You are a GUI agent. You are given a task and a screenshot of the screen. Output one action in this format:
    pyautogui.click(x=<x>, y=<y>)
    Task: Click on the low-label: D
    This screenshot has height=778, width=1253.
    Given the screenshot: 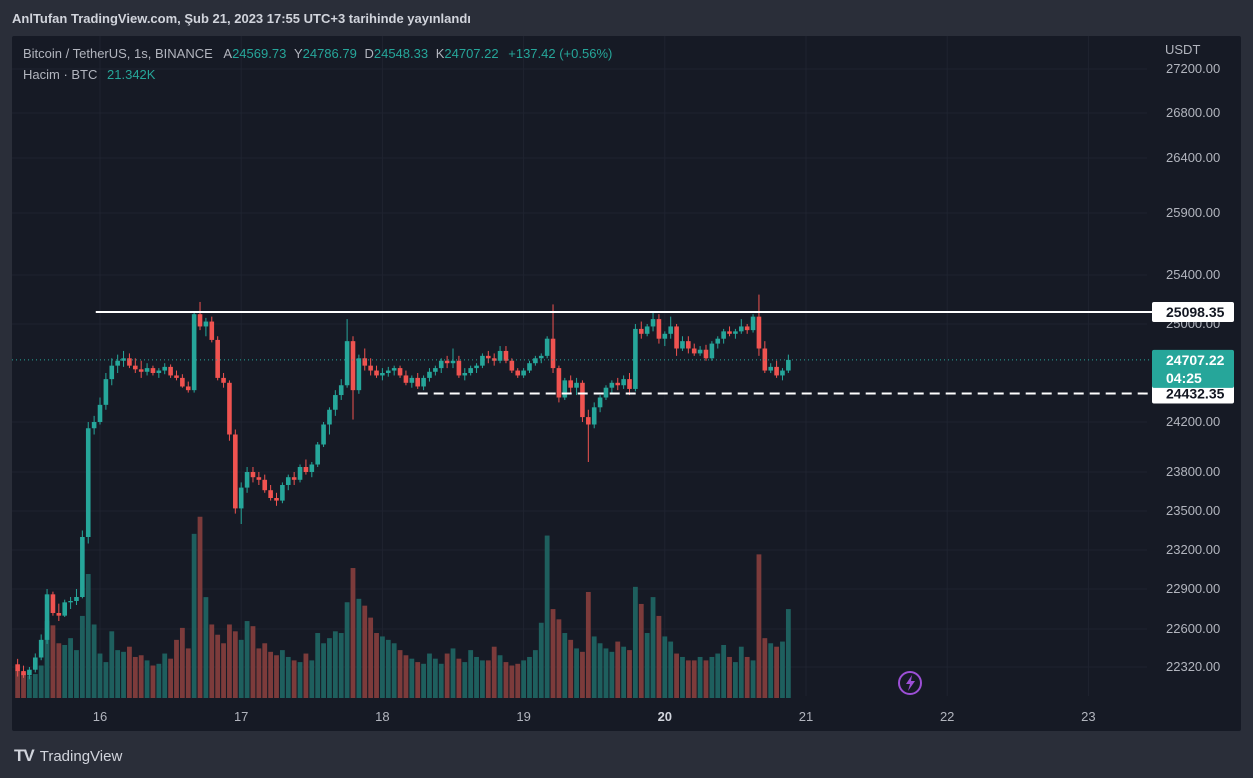 What is the action you would take?
    pyautogui.click(x=369, y=53)
    